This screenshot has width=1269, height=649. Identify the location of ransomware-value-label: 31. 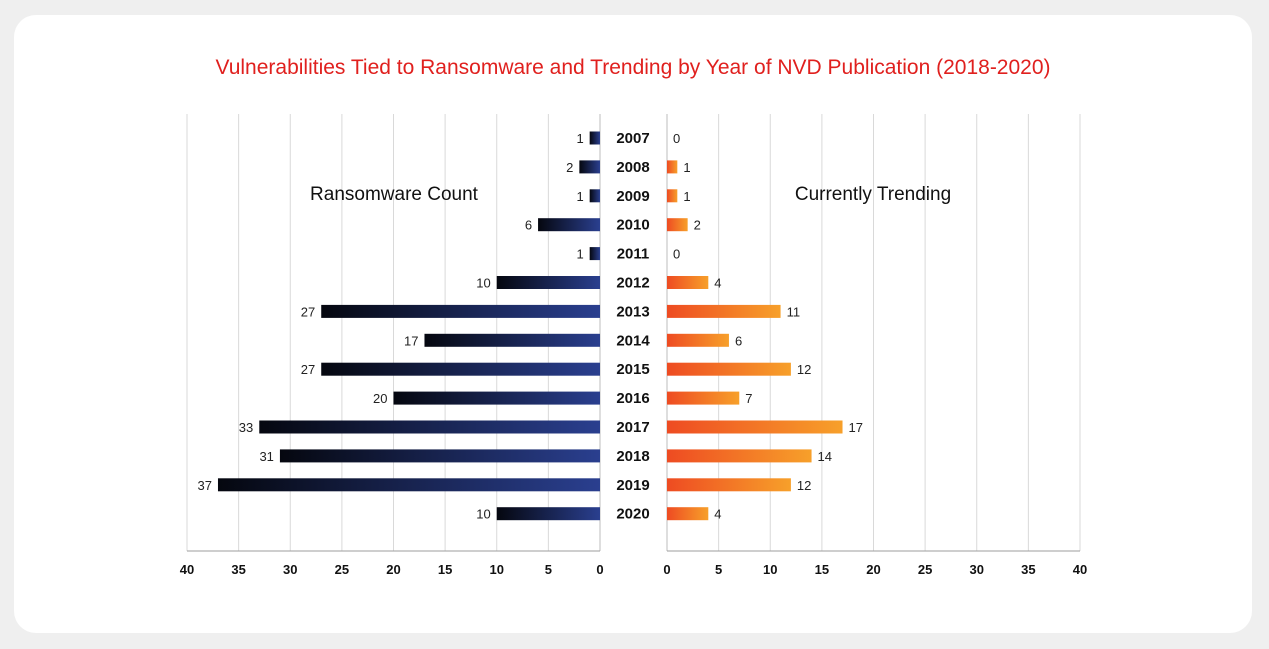
(266, 456).